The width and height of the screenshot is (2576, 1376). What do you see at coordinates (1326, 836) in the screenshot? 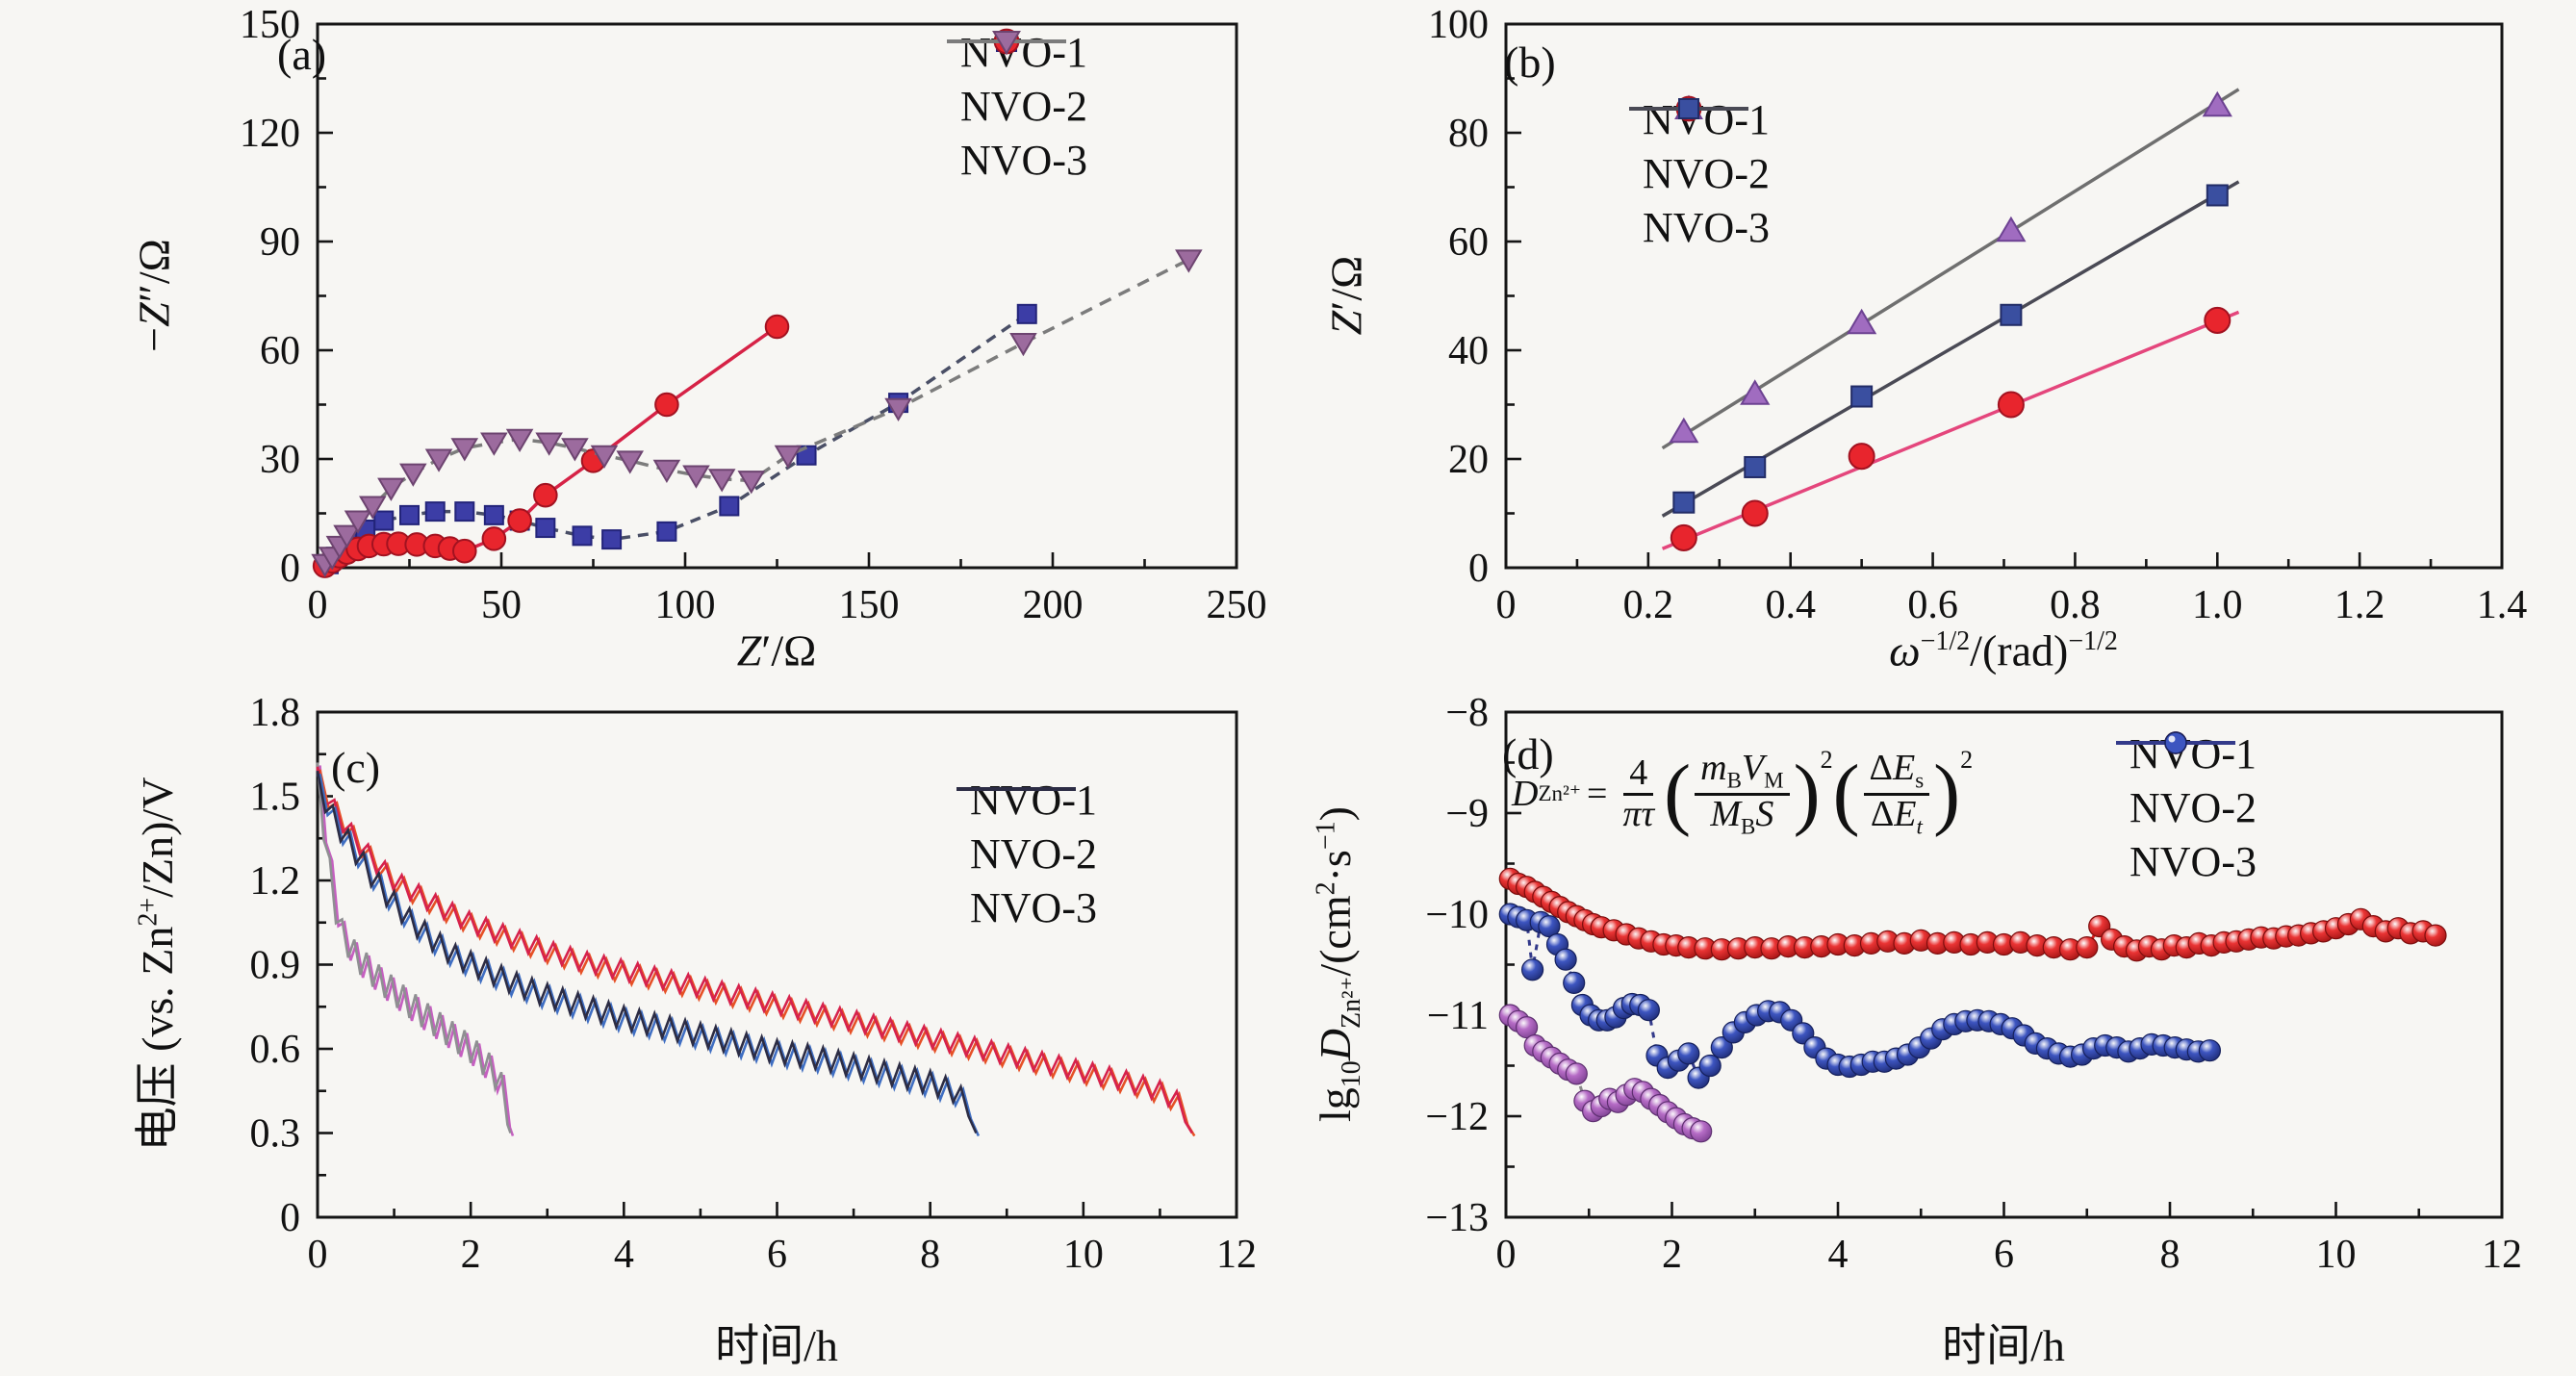
I see `axis-label-part: −1` at bounding box center [1326, 836].